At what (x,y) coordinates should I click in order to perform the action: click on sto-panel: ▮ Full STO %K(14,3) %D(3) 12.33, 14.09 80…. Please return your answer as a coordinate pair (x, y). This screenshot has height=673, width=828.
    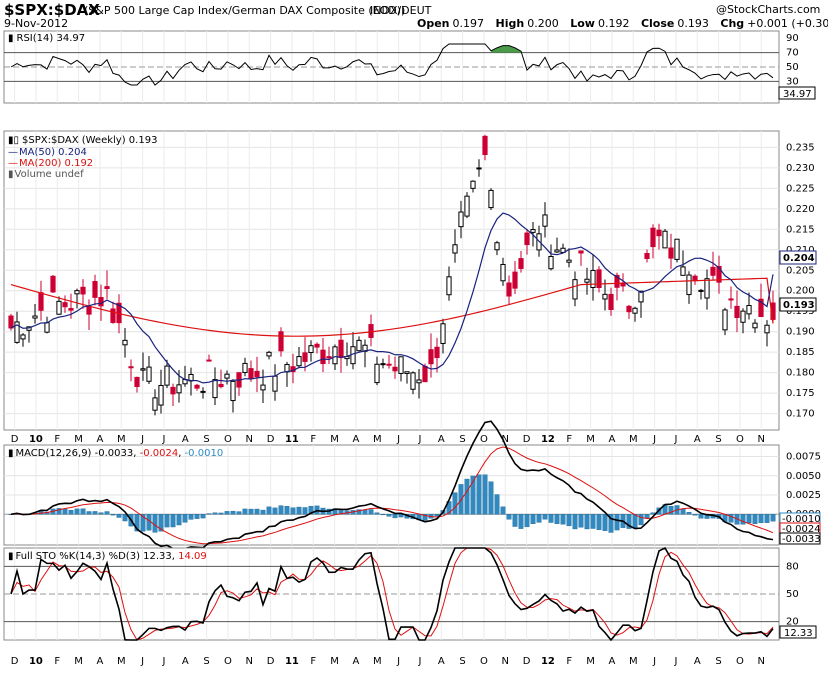
    Looking at the image, I should click on (410, 594).